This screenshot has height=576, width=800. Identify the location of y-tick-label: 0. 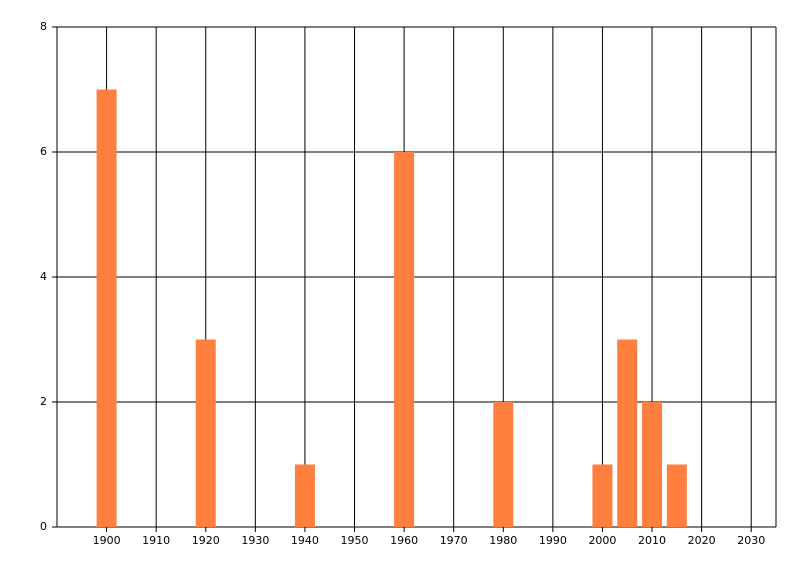
(43, 526).